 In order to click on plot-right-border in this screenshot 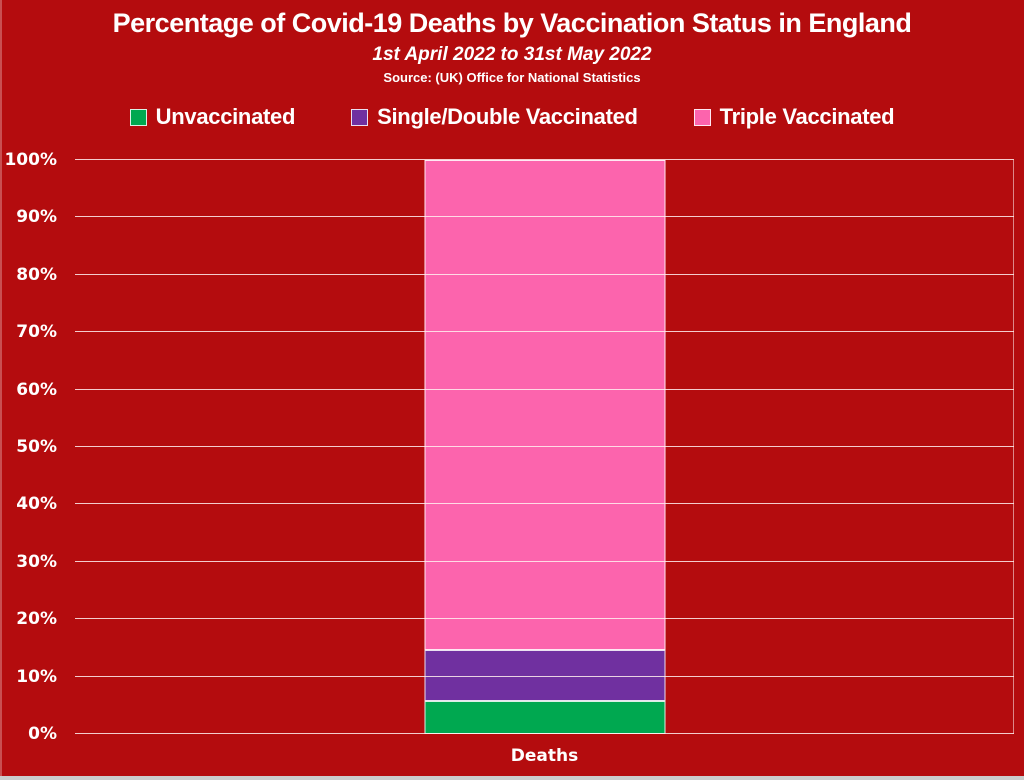, I will do `click(1013, 447)`.